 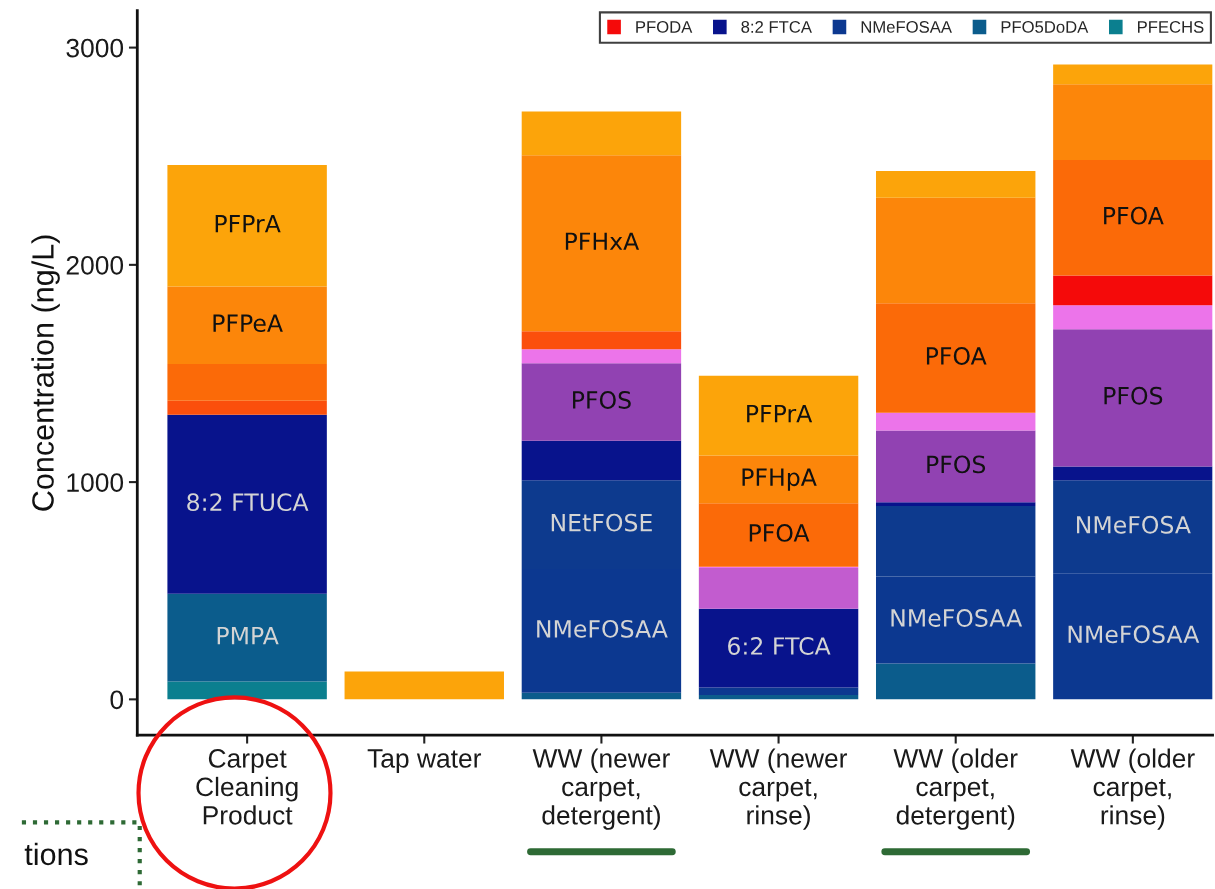 I want to click on data-label: NMeFOSA, so click(x=1134, y=524).